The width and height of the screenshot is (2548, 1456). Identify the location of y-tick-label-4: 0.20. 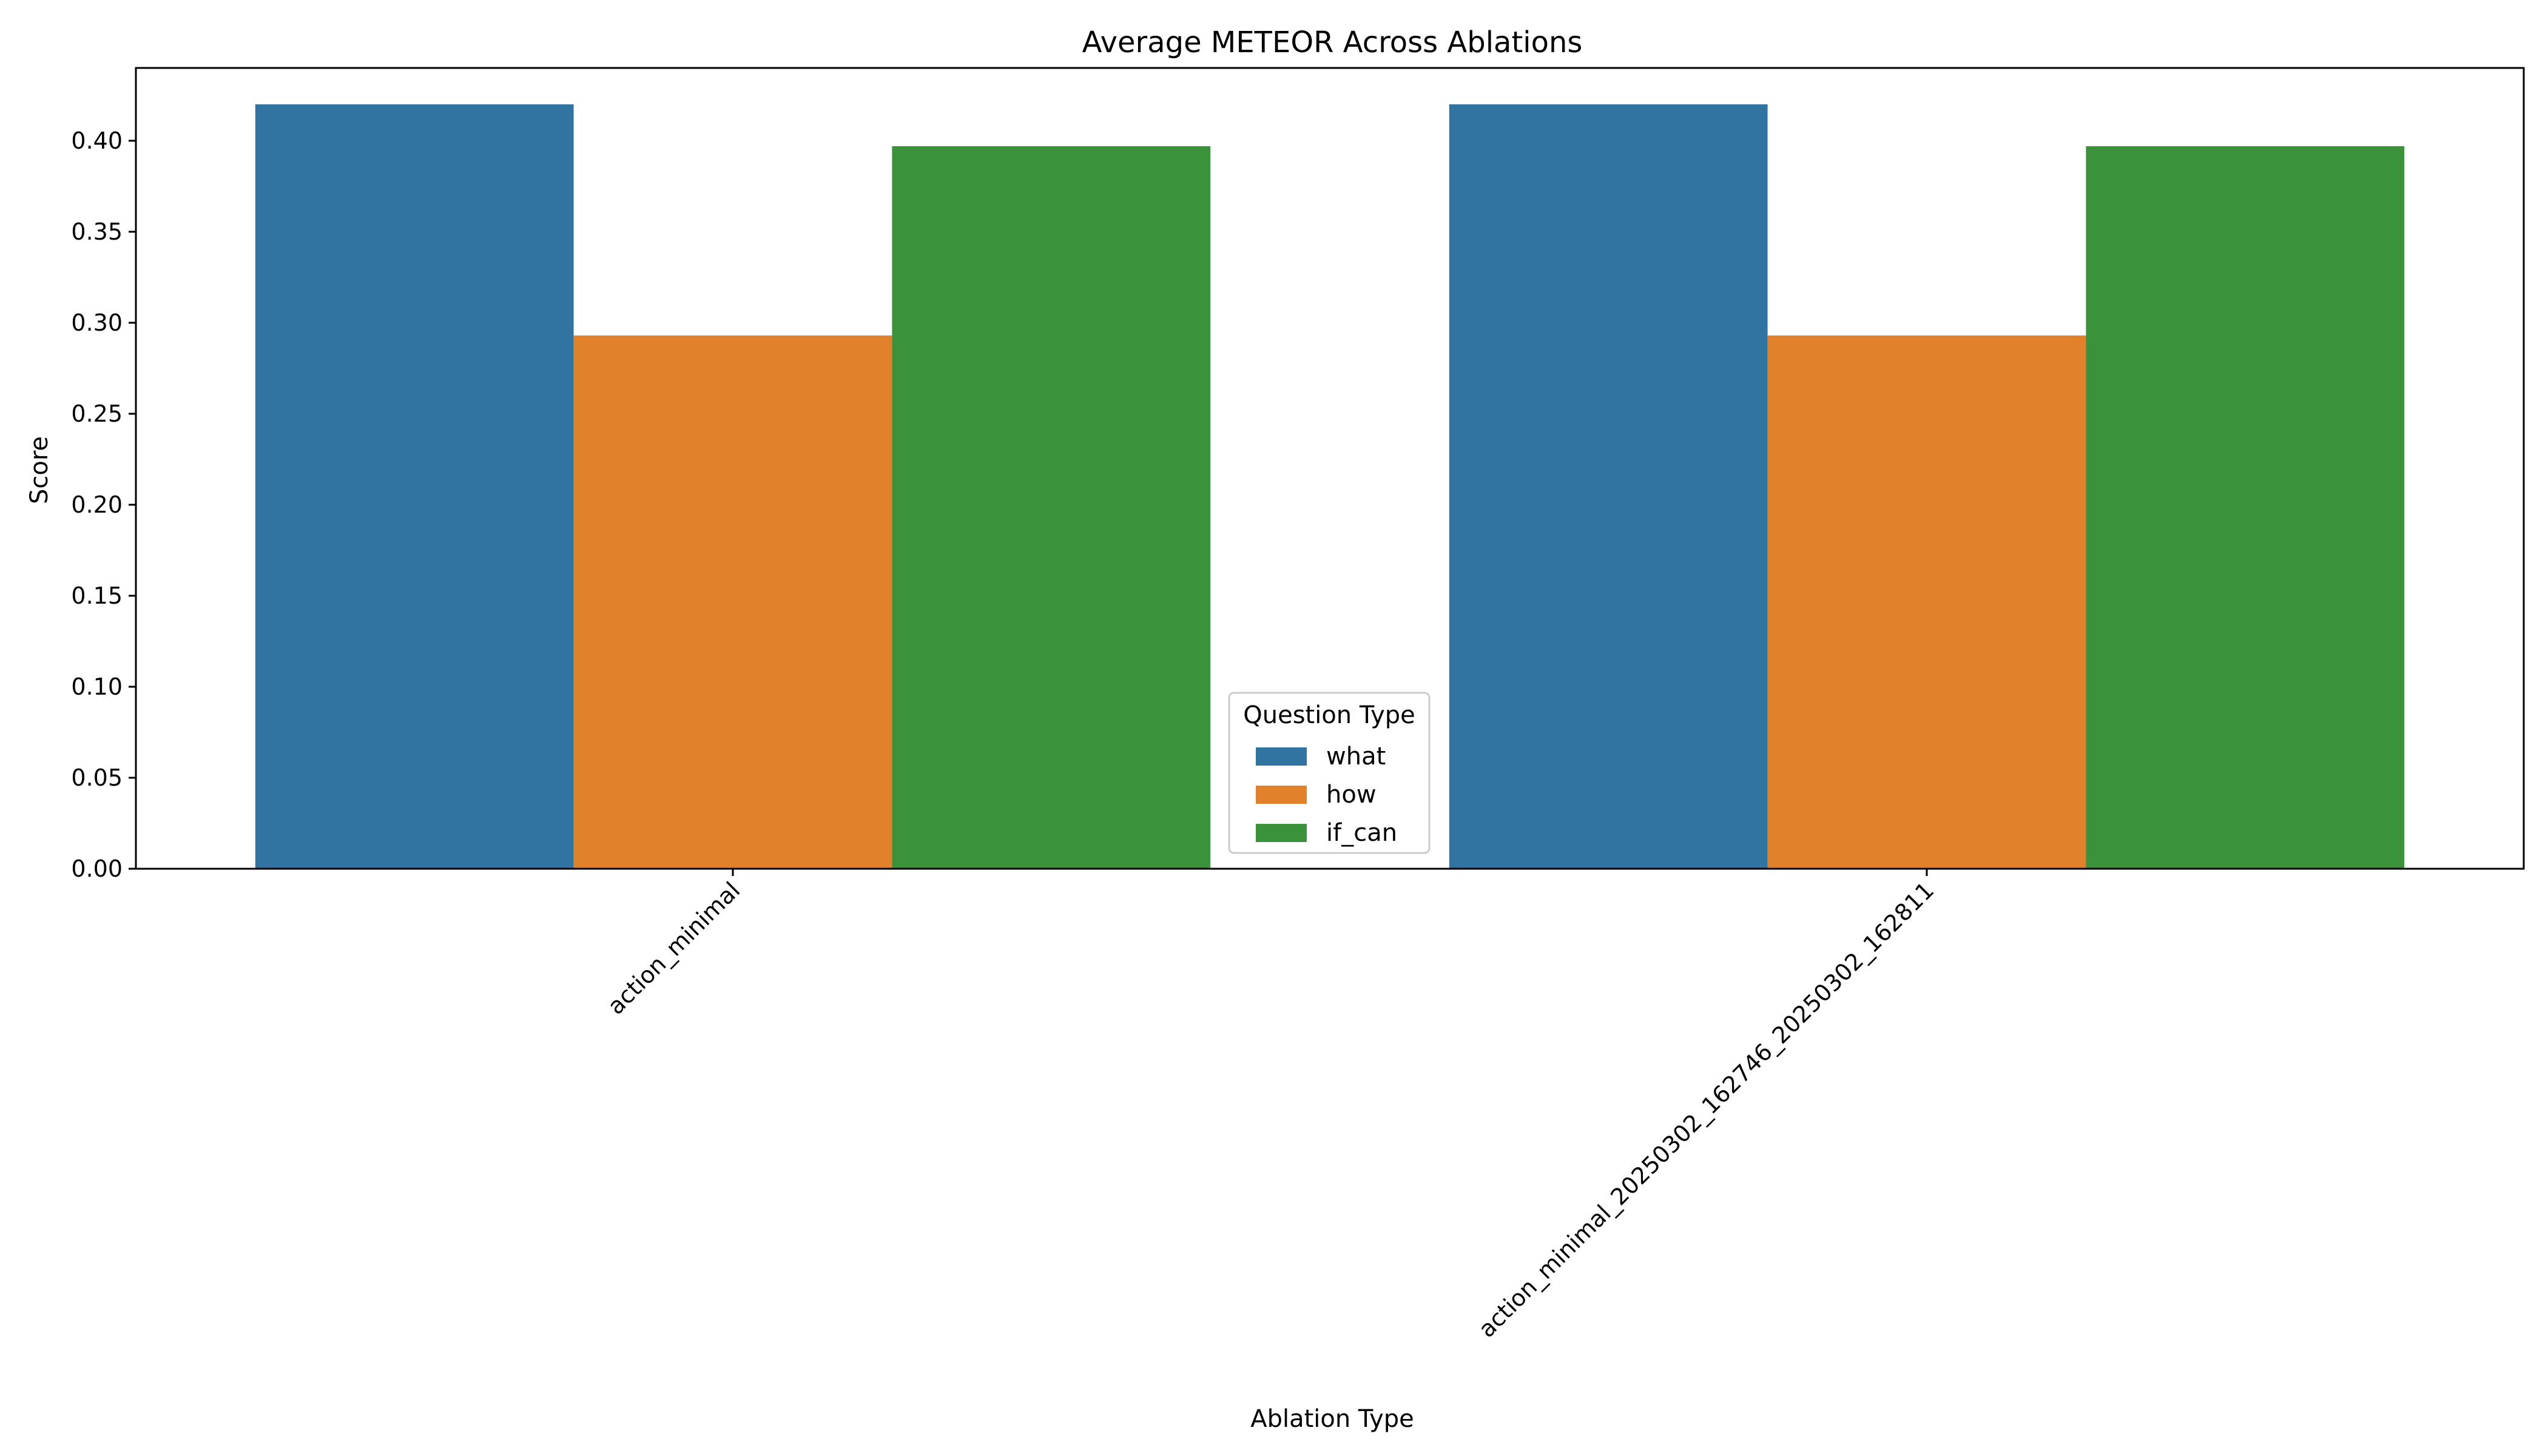
(97, 504).